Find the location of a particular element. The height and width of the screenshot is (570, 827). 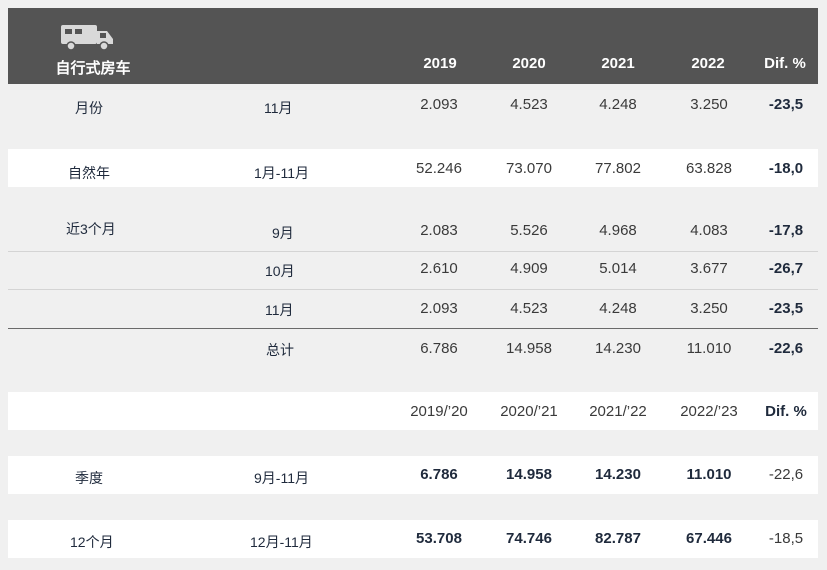

row-label: 季度 is located at coordinates (89, 478).